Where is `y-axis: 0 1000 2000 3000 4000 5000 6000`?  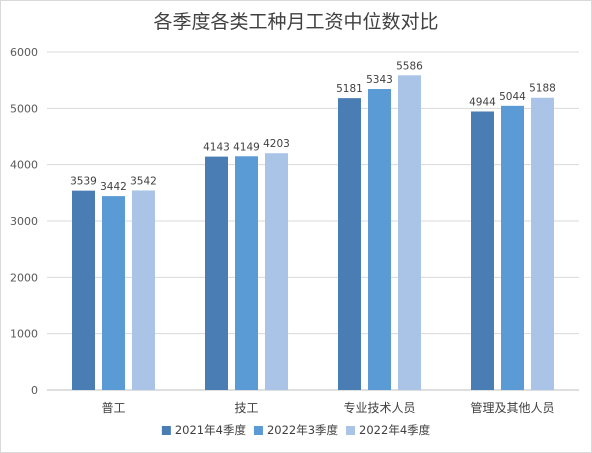 y-axis: 0 1000 2000 3000 4000 5000 6000 is located at coordinates (24, 221).